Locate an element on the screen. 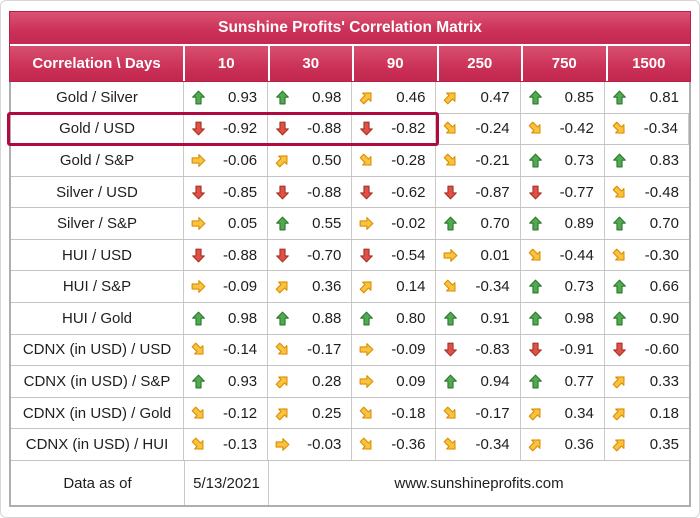 The width and height of the screenshot is (700, 518). correlation-cell: 0.88 is located at coordinates (310, 318).